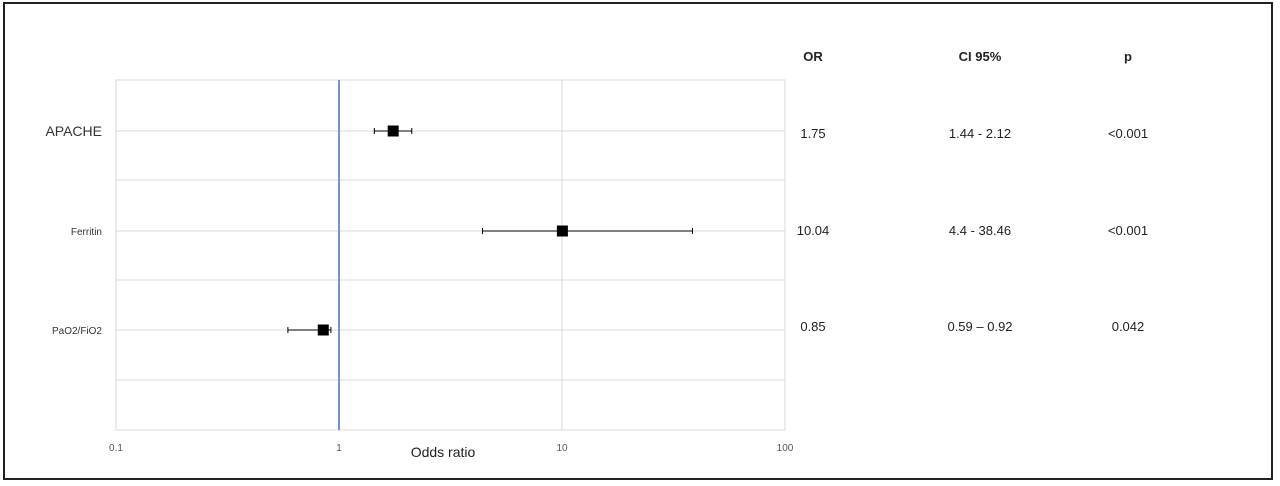 The height and width of the screenshot is (486, 1280). What do you see at coordinates (812, 133) in the screenshot?
I see `cell-or: 1.75` at bounding box center [812, 133].